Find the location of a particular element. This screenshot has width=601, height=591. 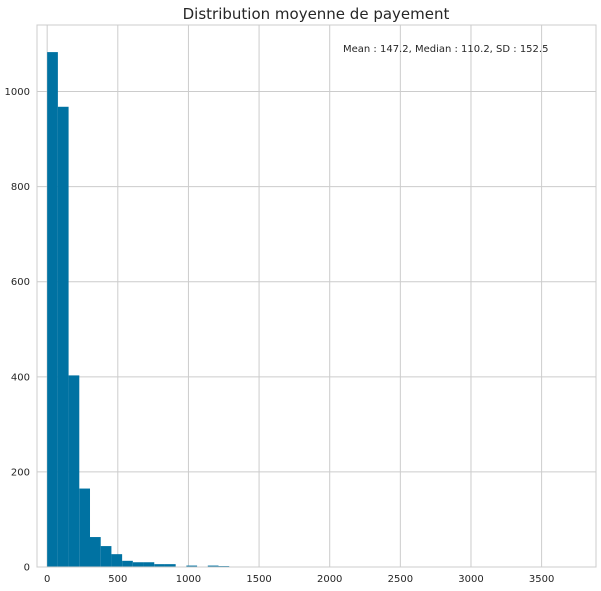

y-tick-label: 1000 is located at coordinates (17, 92).